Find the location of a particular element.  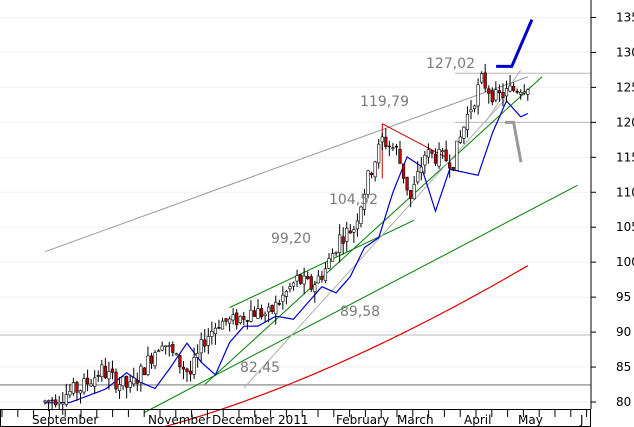

x-label-march: March is located at coordinates (415, 420).